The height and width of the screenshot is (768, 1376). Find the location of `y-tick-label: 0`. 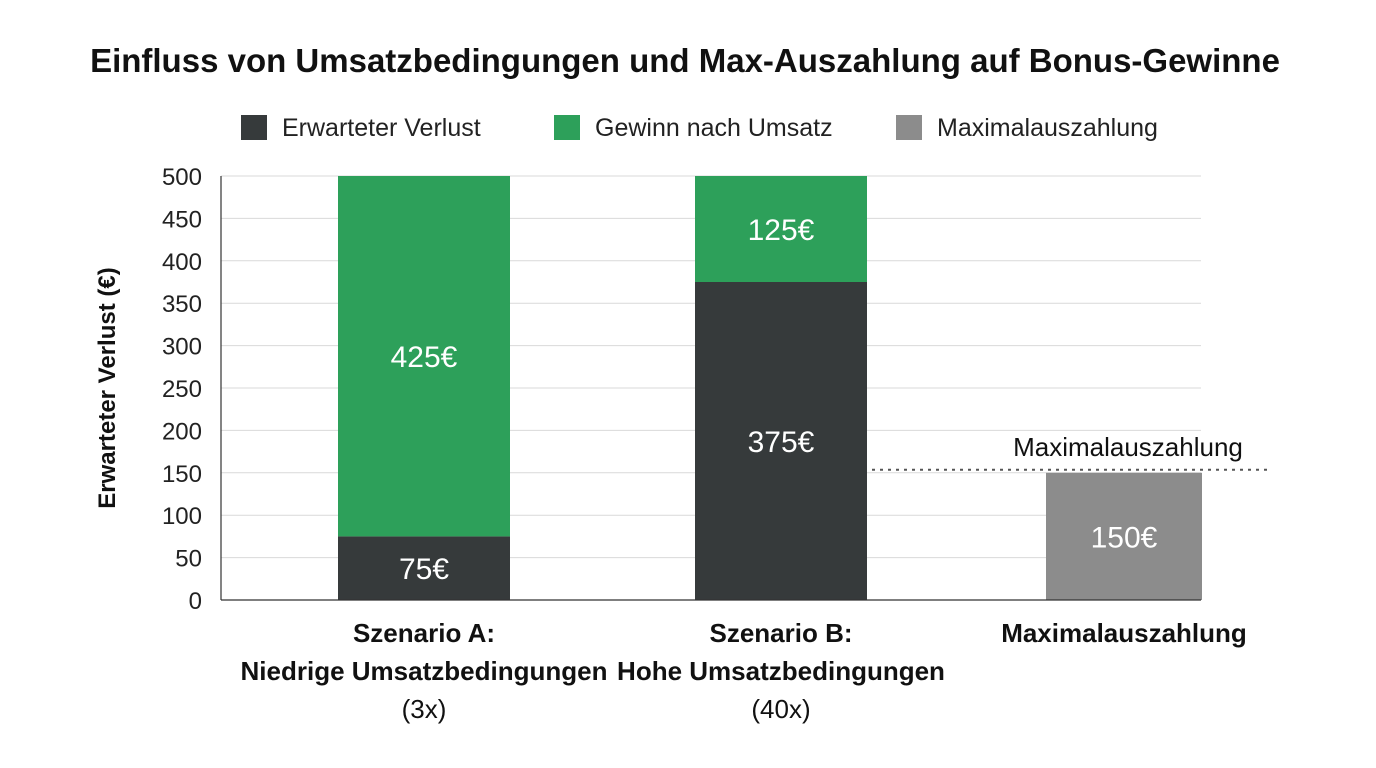

y-tick-label: 0 is located at coordinates (195, 601).